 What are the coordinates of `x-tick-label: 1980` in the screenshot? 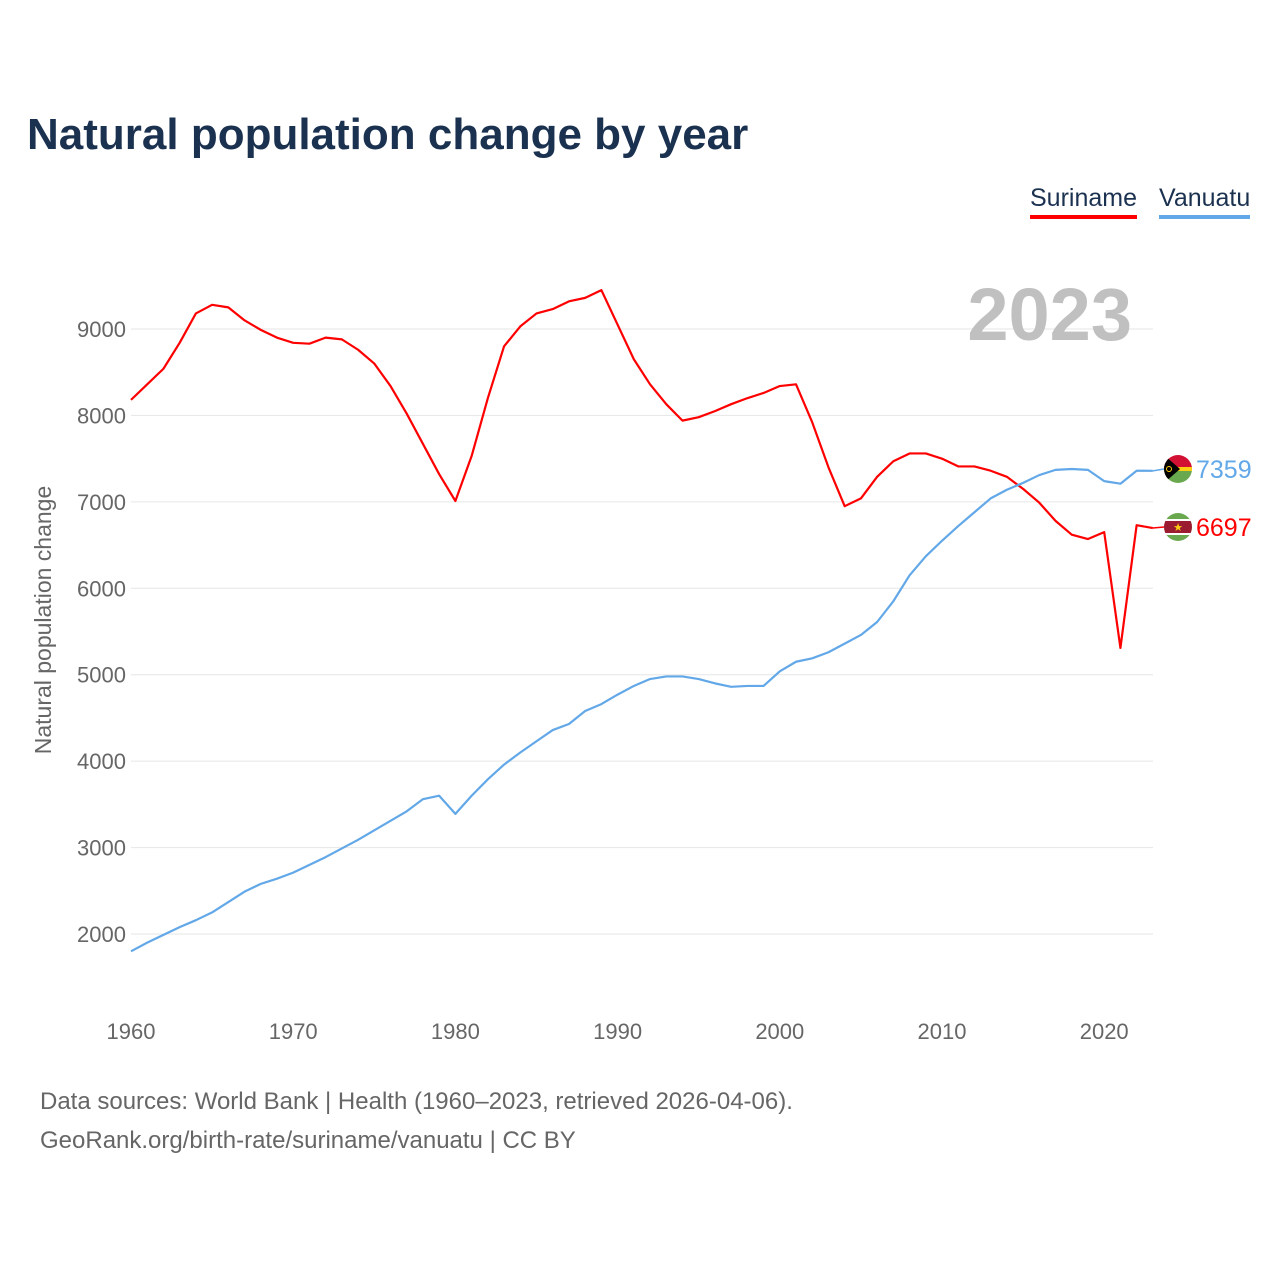 It's located at (455, 1031).